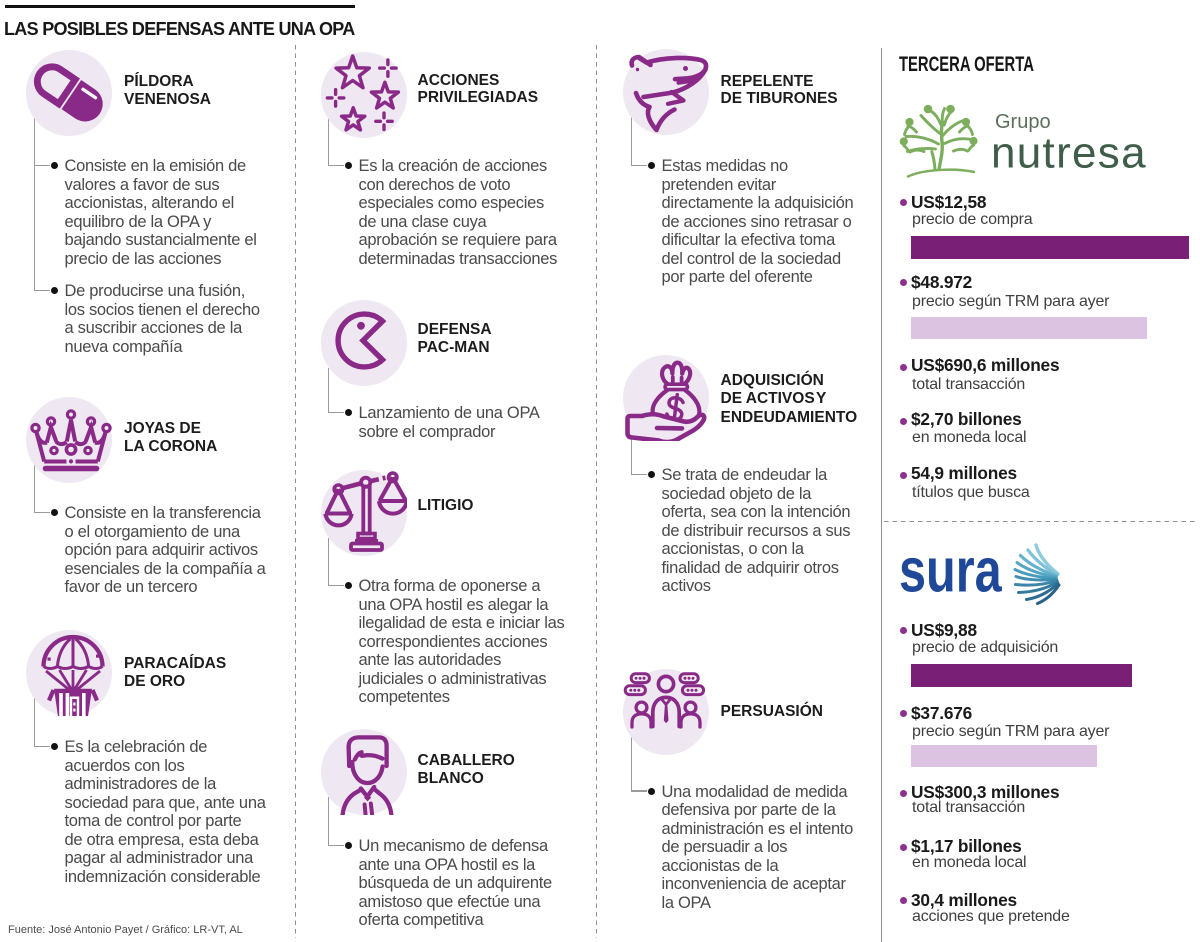  What do you see at coordinates (1023, 122) in the screenshot?
I see `svg-text: Grupo` at bounding box center [1023, 122].